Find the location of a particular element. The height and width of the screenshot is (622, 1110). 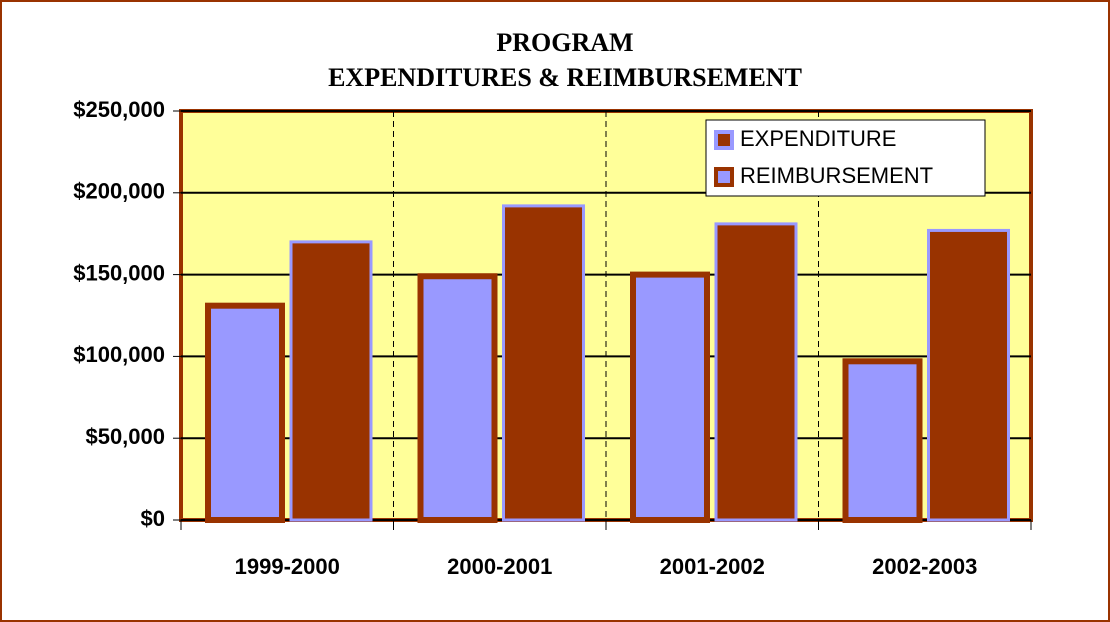

chart-title: PROGRAM is located at coordinates (564, 42).